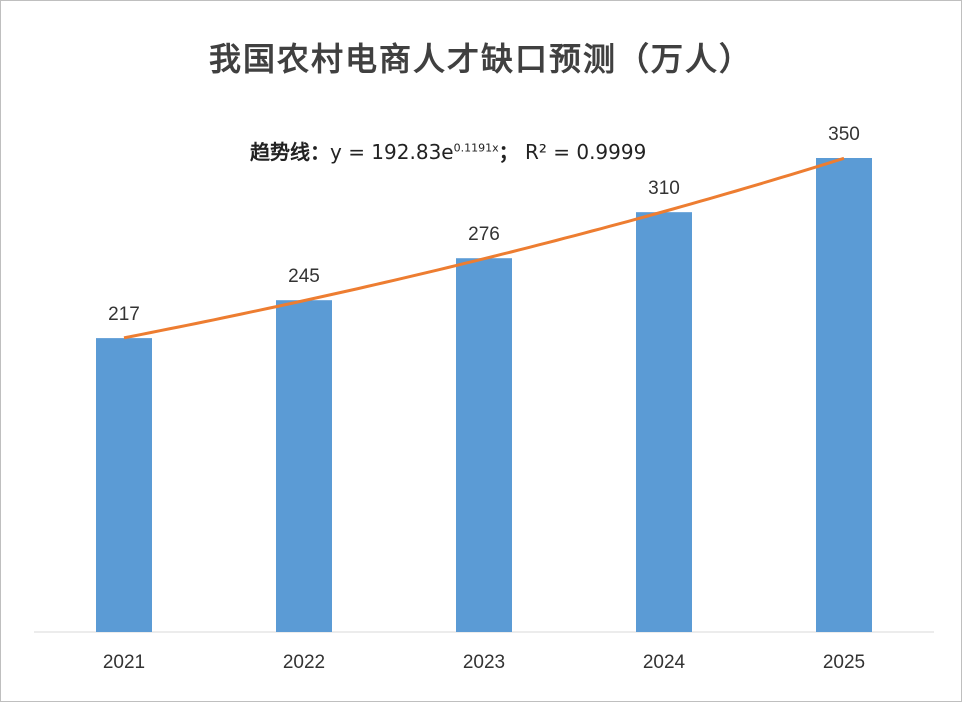 The image size is (962, 702). I want to click on trendline-formula: y = 192.83e, so click(392, 152).